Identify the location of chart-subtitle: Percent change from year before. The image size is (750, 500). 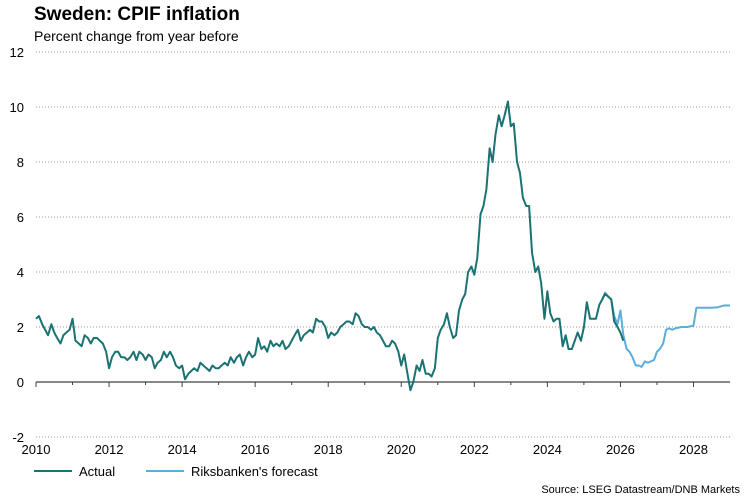
(136, 36).